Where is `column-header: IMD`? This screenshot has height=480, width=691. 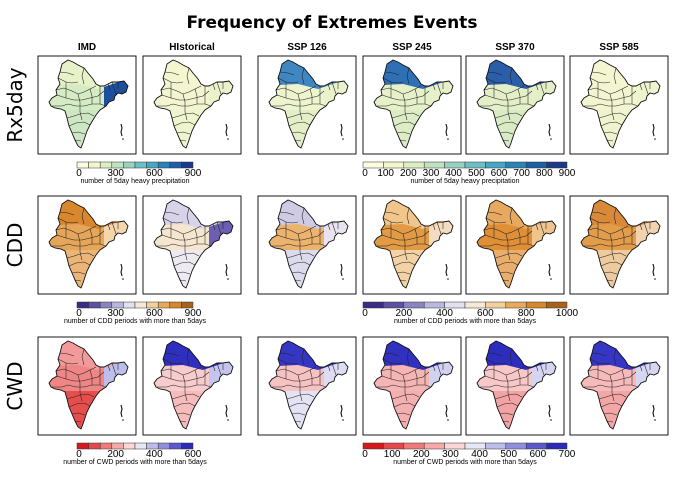 column-header: IMD is located at coordinates (87, 47).